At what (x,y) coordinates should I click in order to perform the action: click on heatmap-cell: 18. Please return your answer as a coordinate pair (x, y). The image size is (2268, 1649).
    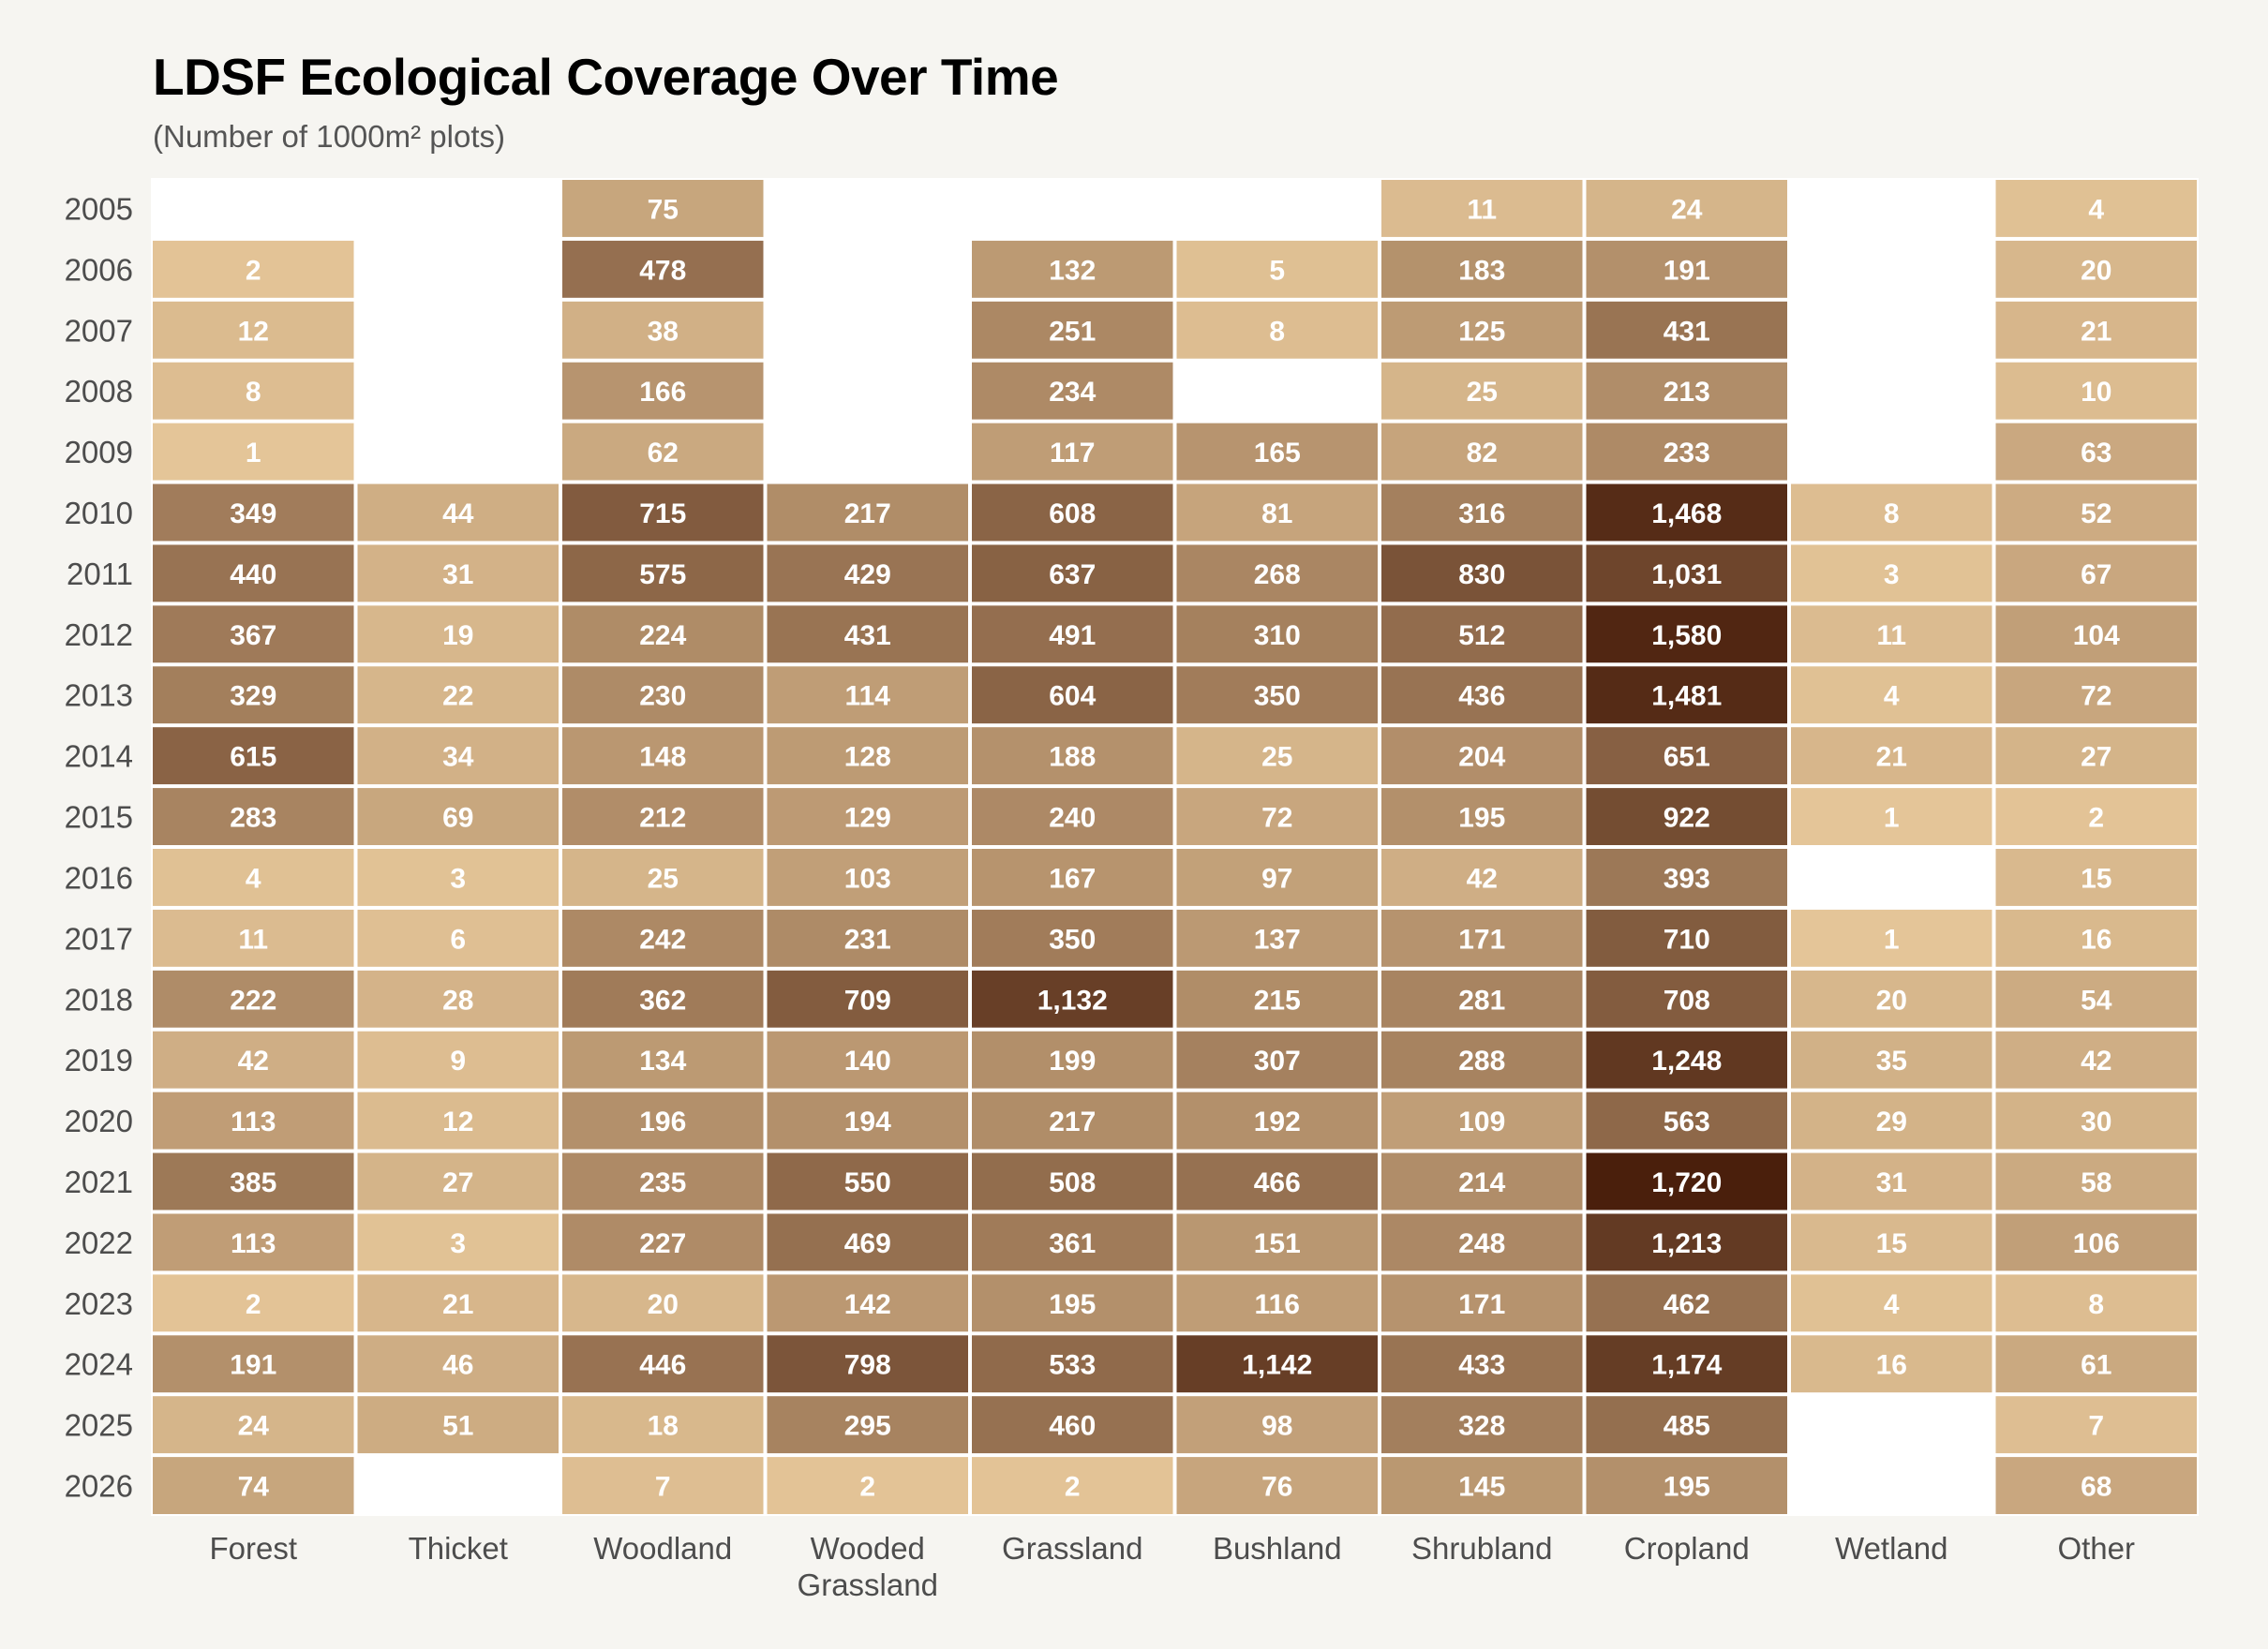
    Looking at the image, I should click on (663, 1425).